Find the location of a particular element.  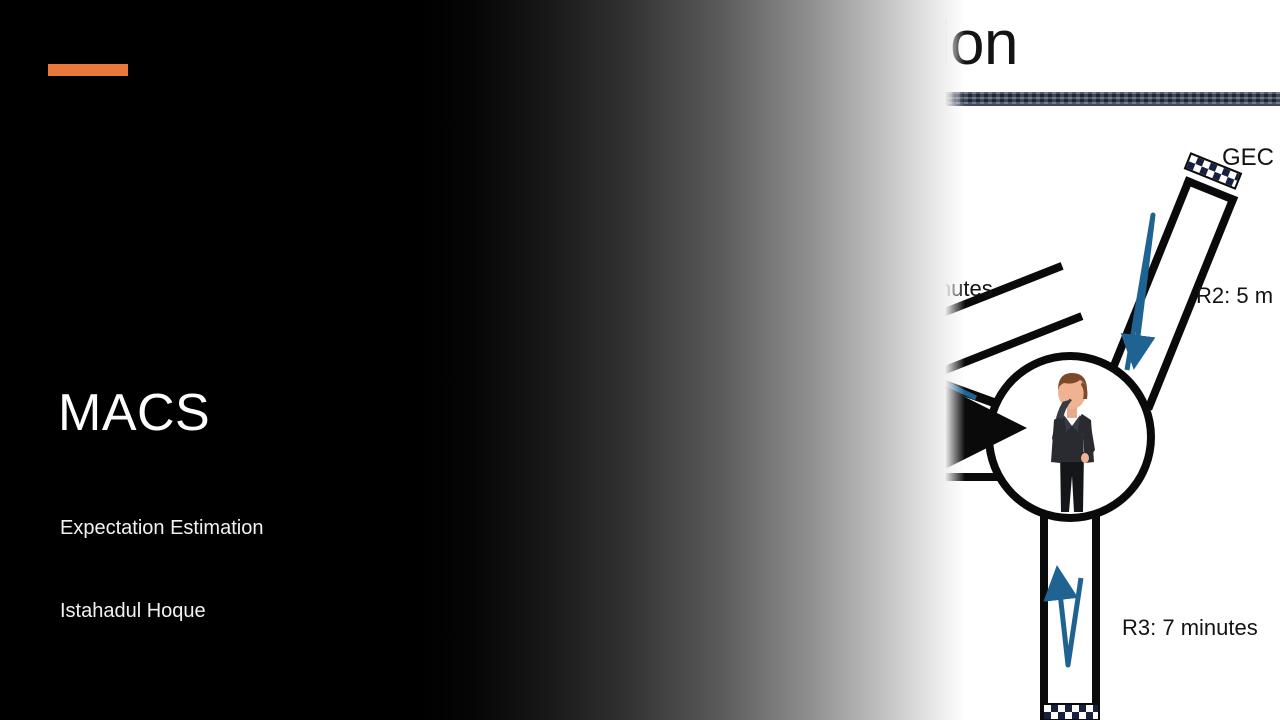

deck-subtitle: Expectation Estimation is located at coordinates (162, 528).